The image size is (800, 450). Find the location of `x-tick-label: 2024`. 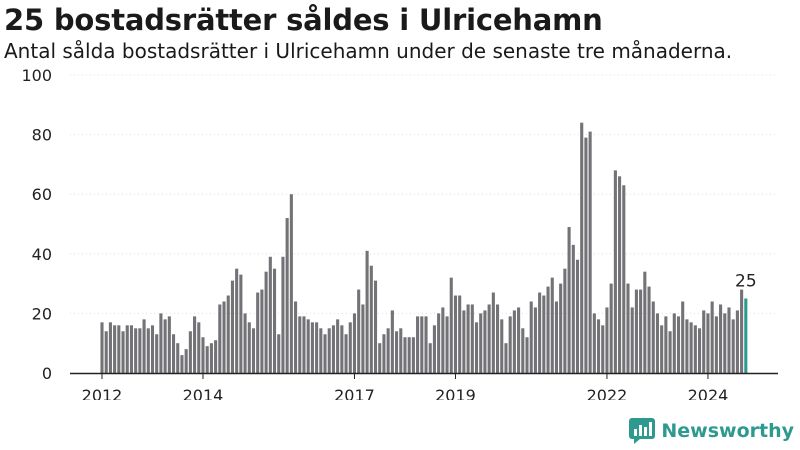

x-tick-label: 2024 is located at coordinates (708, 393).